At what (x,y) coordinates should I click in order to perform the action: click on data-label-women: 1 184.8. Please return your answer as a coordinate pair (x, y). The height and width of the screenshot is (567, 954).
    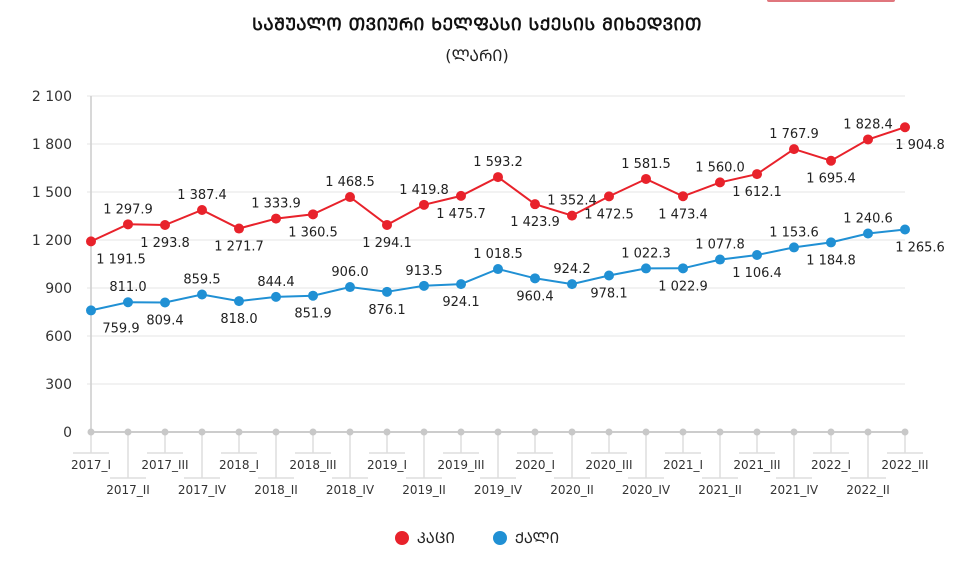
    Looking at the image, I should click on (831, 260).